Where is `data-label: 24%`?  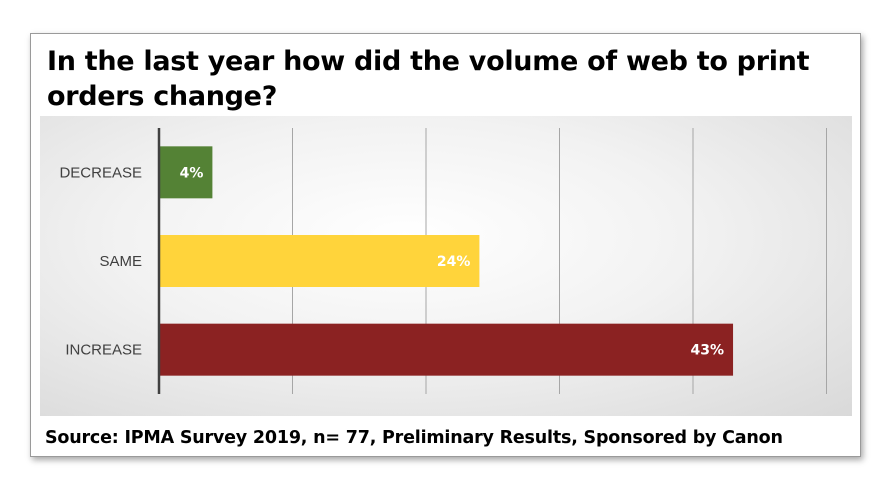
data-label: 24% is located at coordinates (454, 262).